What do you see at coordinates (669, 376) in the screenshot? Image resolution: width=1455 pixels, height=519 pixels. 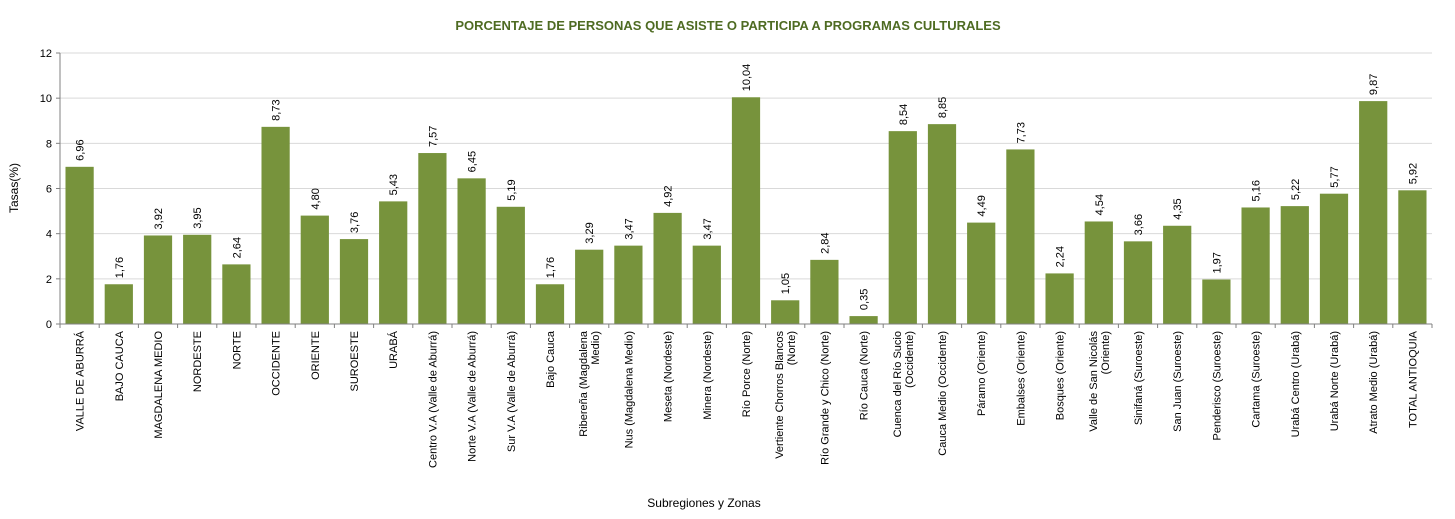 I see `category-label-line: Meseta (Nordeste)` at bounding box center [669, 376].